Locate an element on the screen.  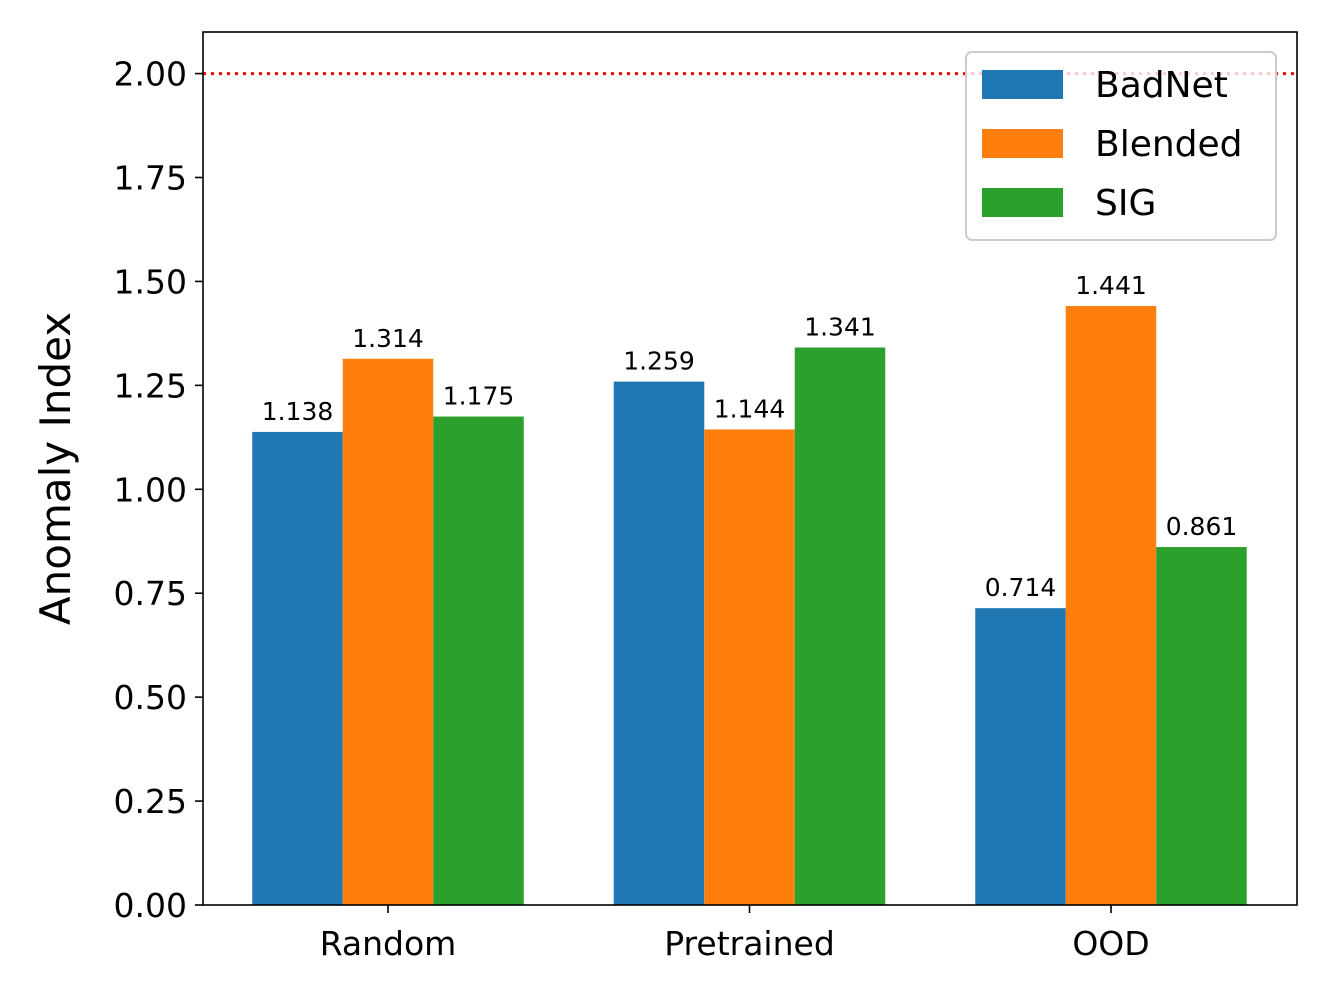
legend-swatch-sig is located at coordinates (1022, 202).